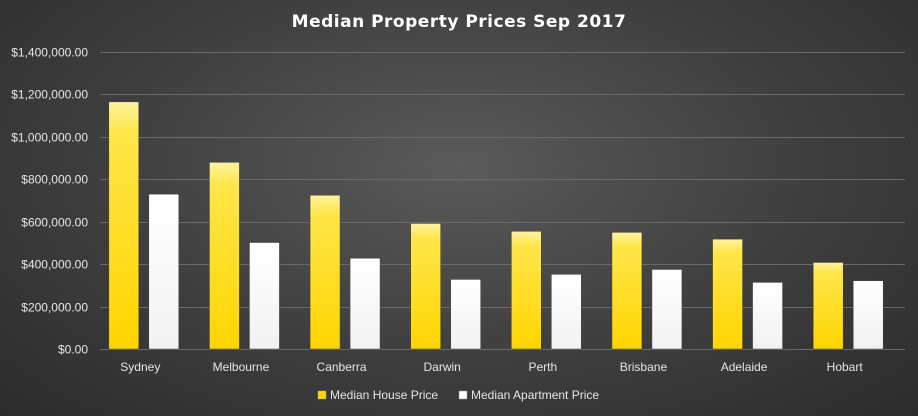 The width and height of the screenshot is (918, 416). I want to click on legend-label: Median Apartment Price, so click(535, 395).